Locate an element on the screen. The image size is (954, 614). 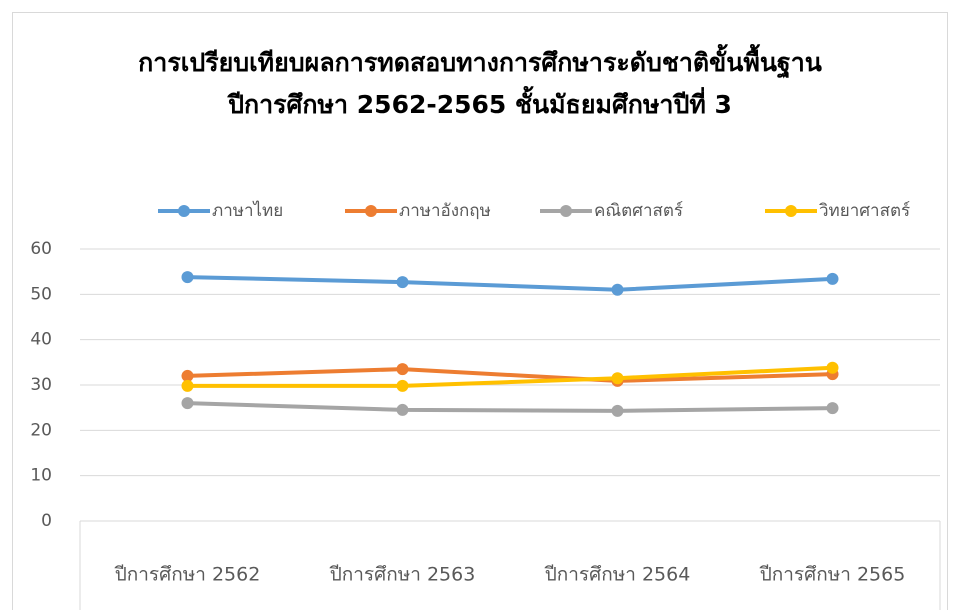
legend-label: ภาษาอังกฤษ is located at coordinates (445, 211).